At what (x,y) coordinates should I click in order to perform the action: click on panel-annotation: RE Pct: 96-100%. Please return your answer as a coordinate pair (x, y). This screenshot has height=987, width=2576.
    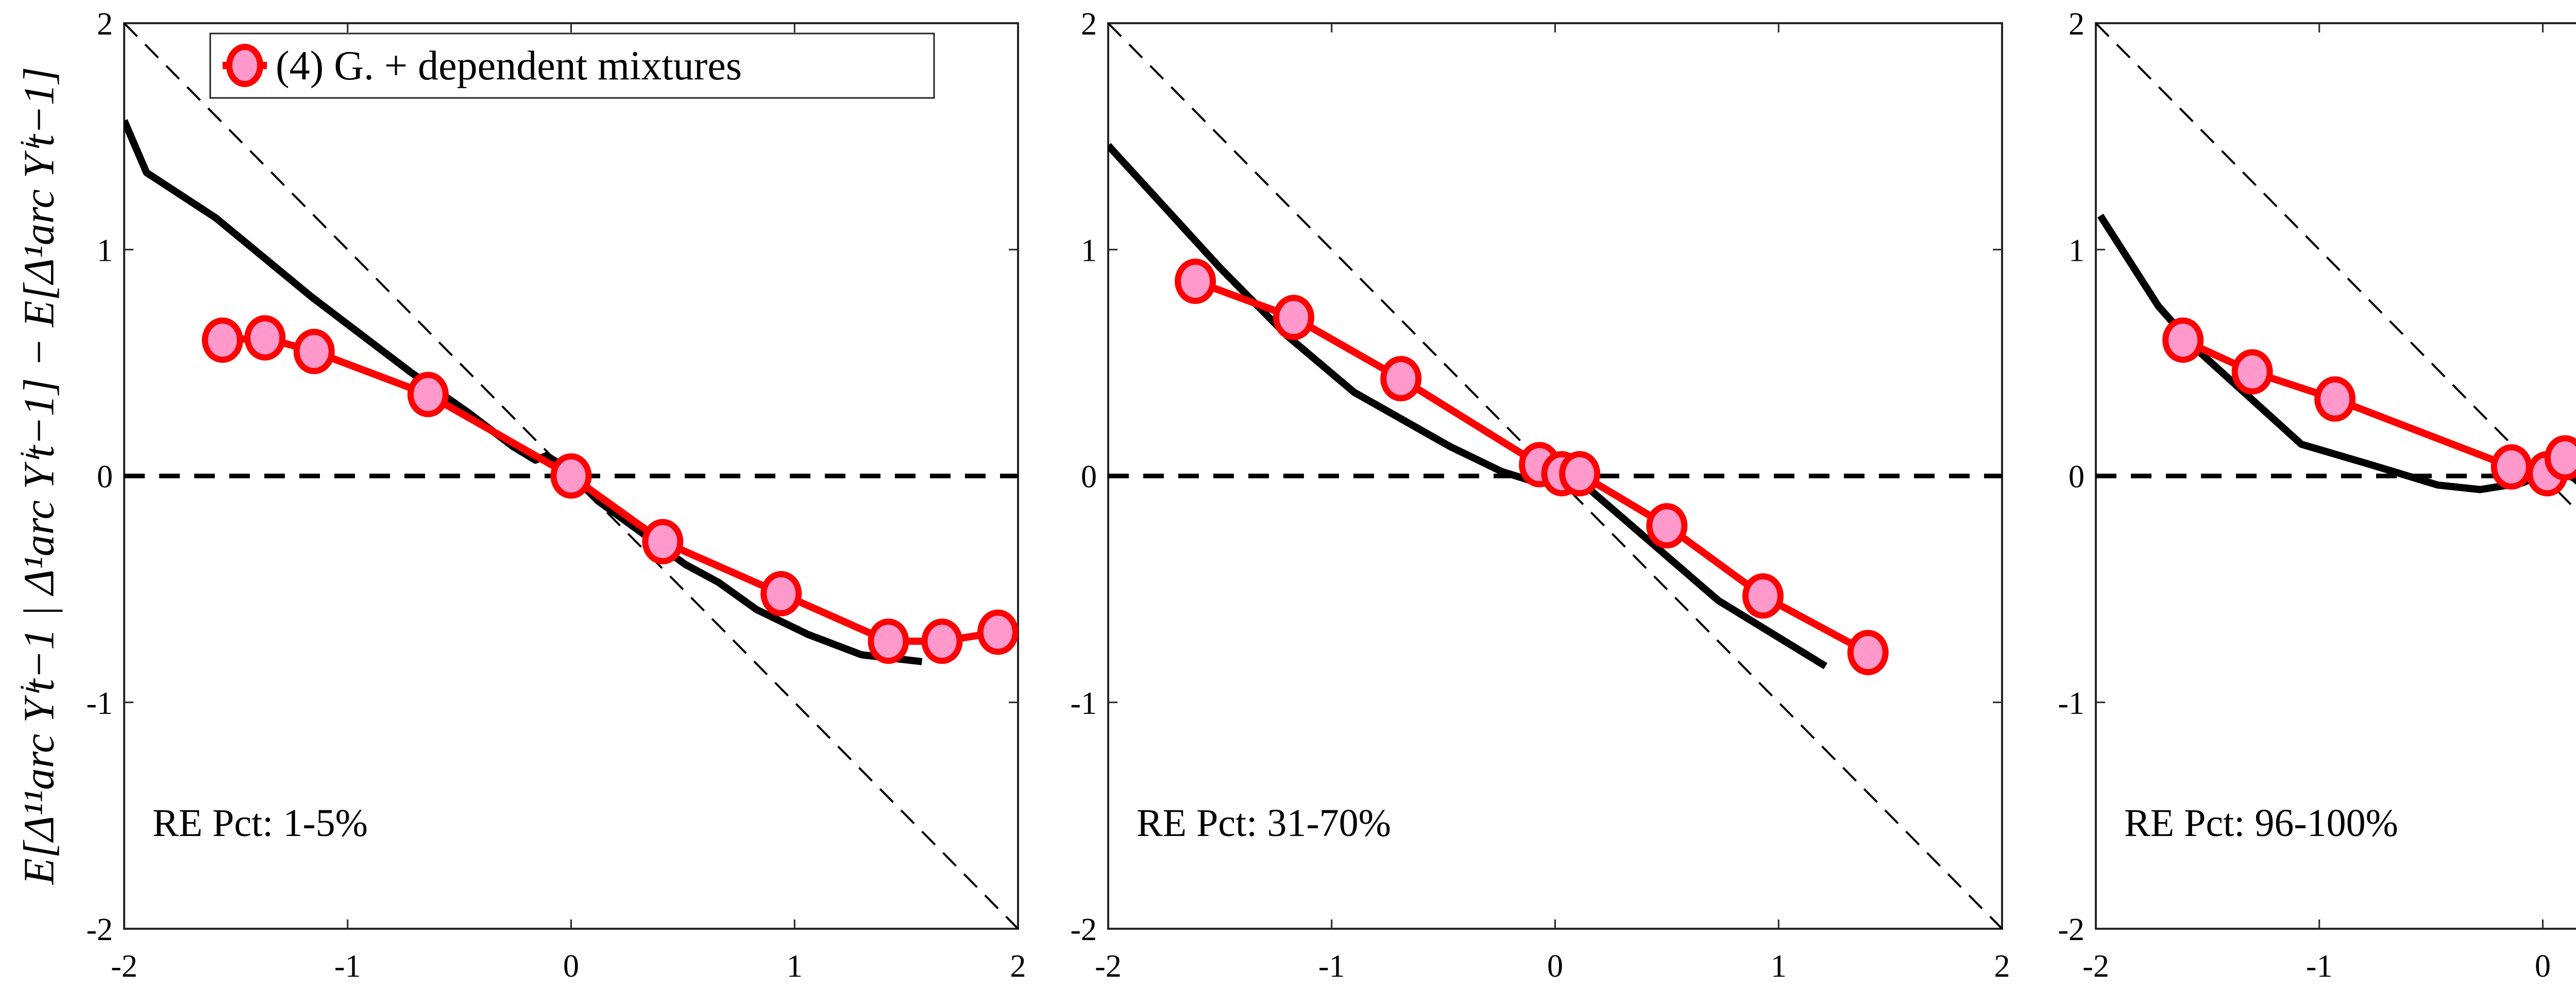
    Looking at the image, I should click on (2261, 823).